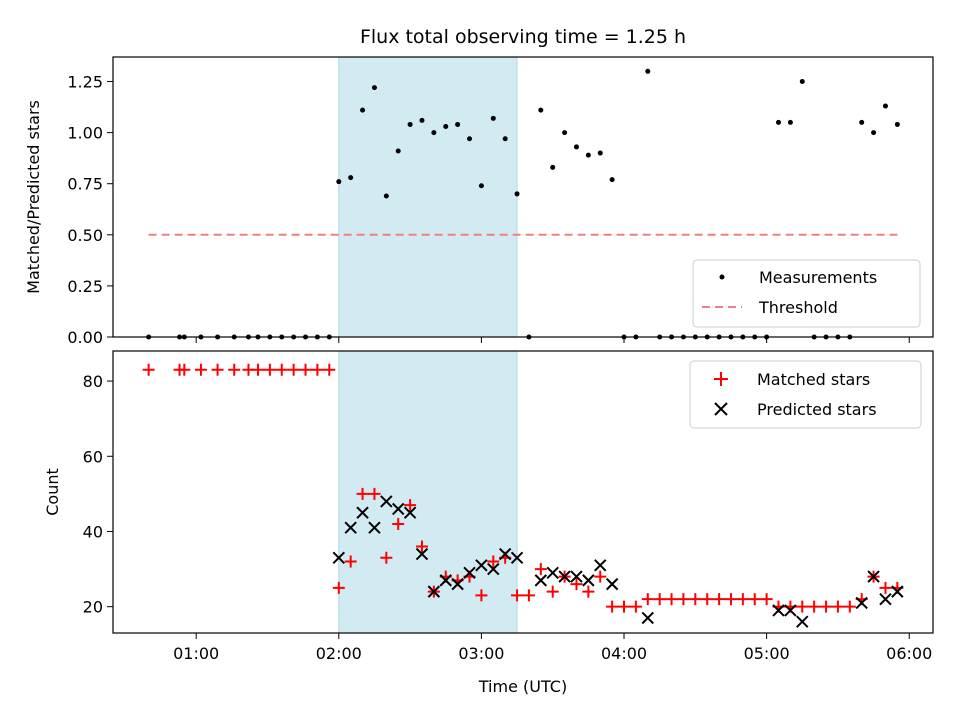  What do you see at coordinates (90, 210) in the screenshot?
I see `top-y-ticks: 0.00 0.25 0.50 0.75 1.00 1.25` at bounding box center [90, 210].